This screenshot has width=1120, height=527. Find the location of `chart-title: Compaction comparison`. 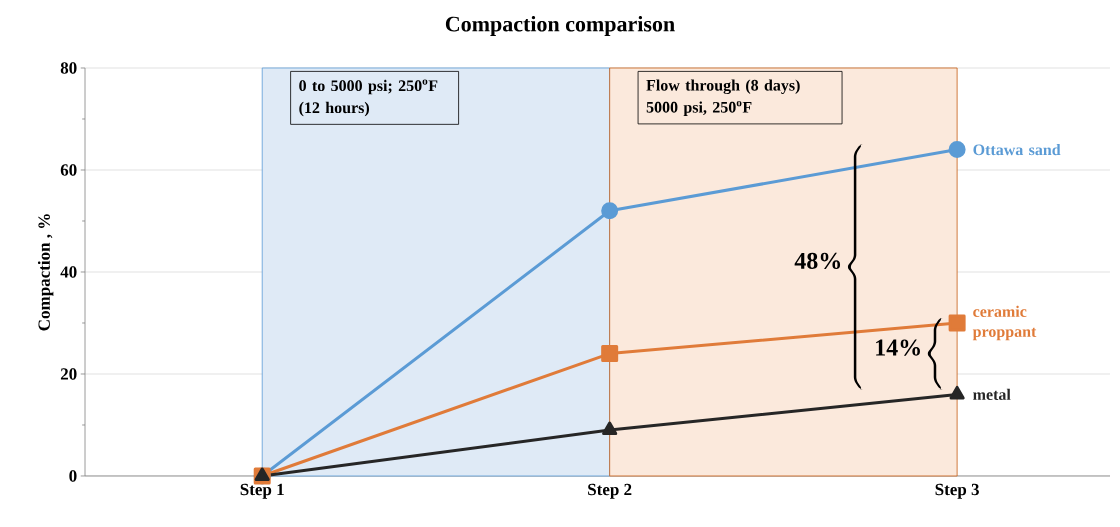

chart-title: Compaction comparison is located at coordinates (560, 26).